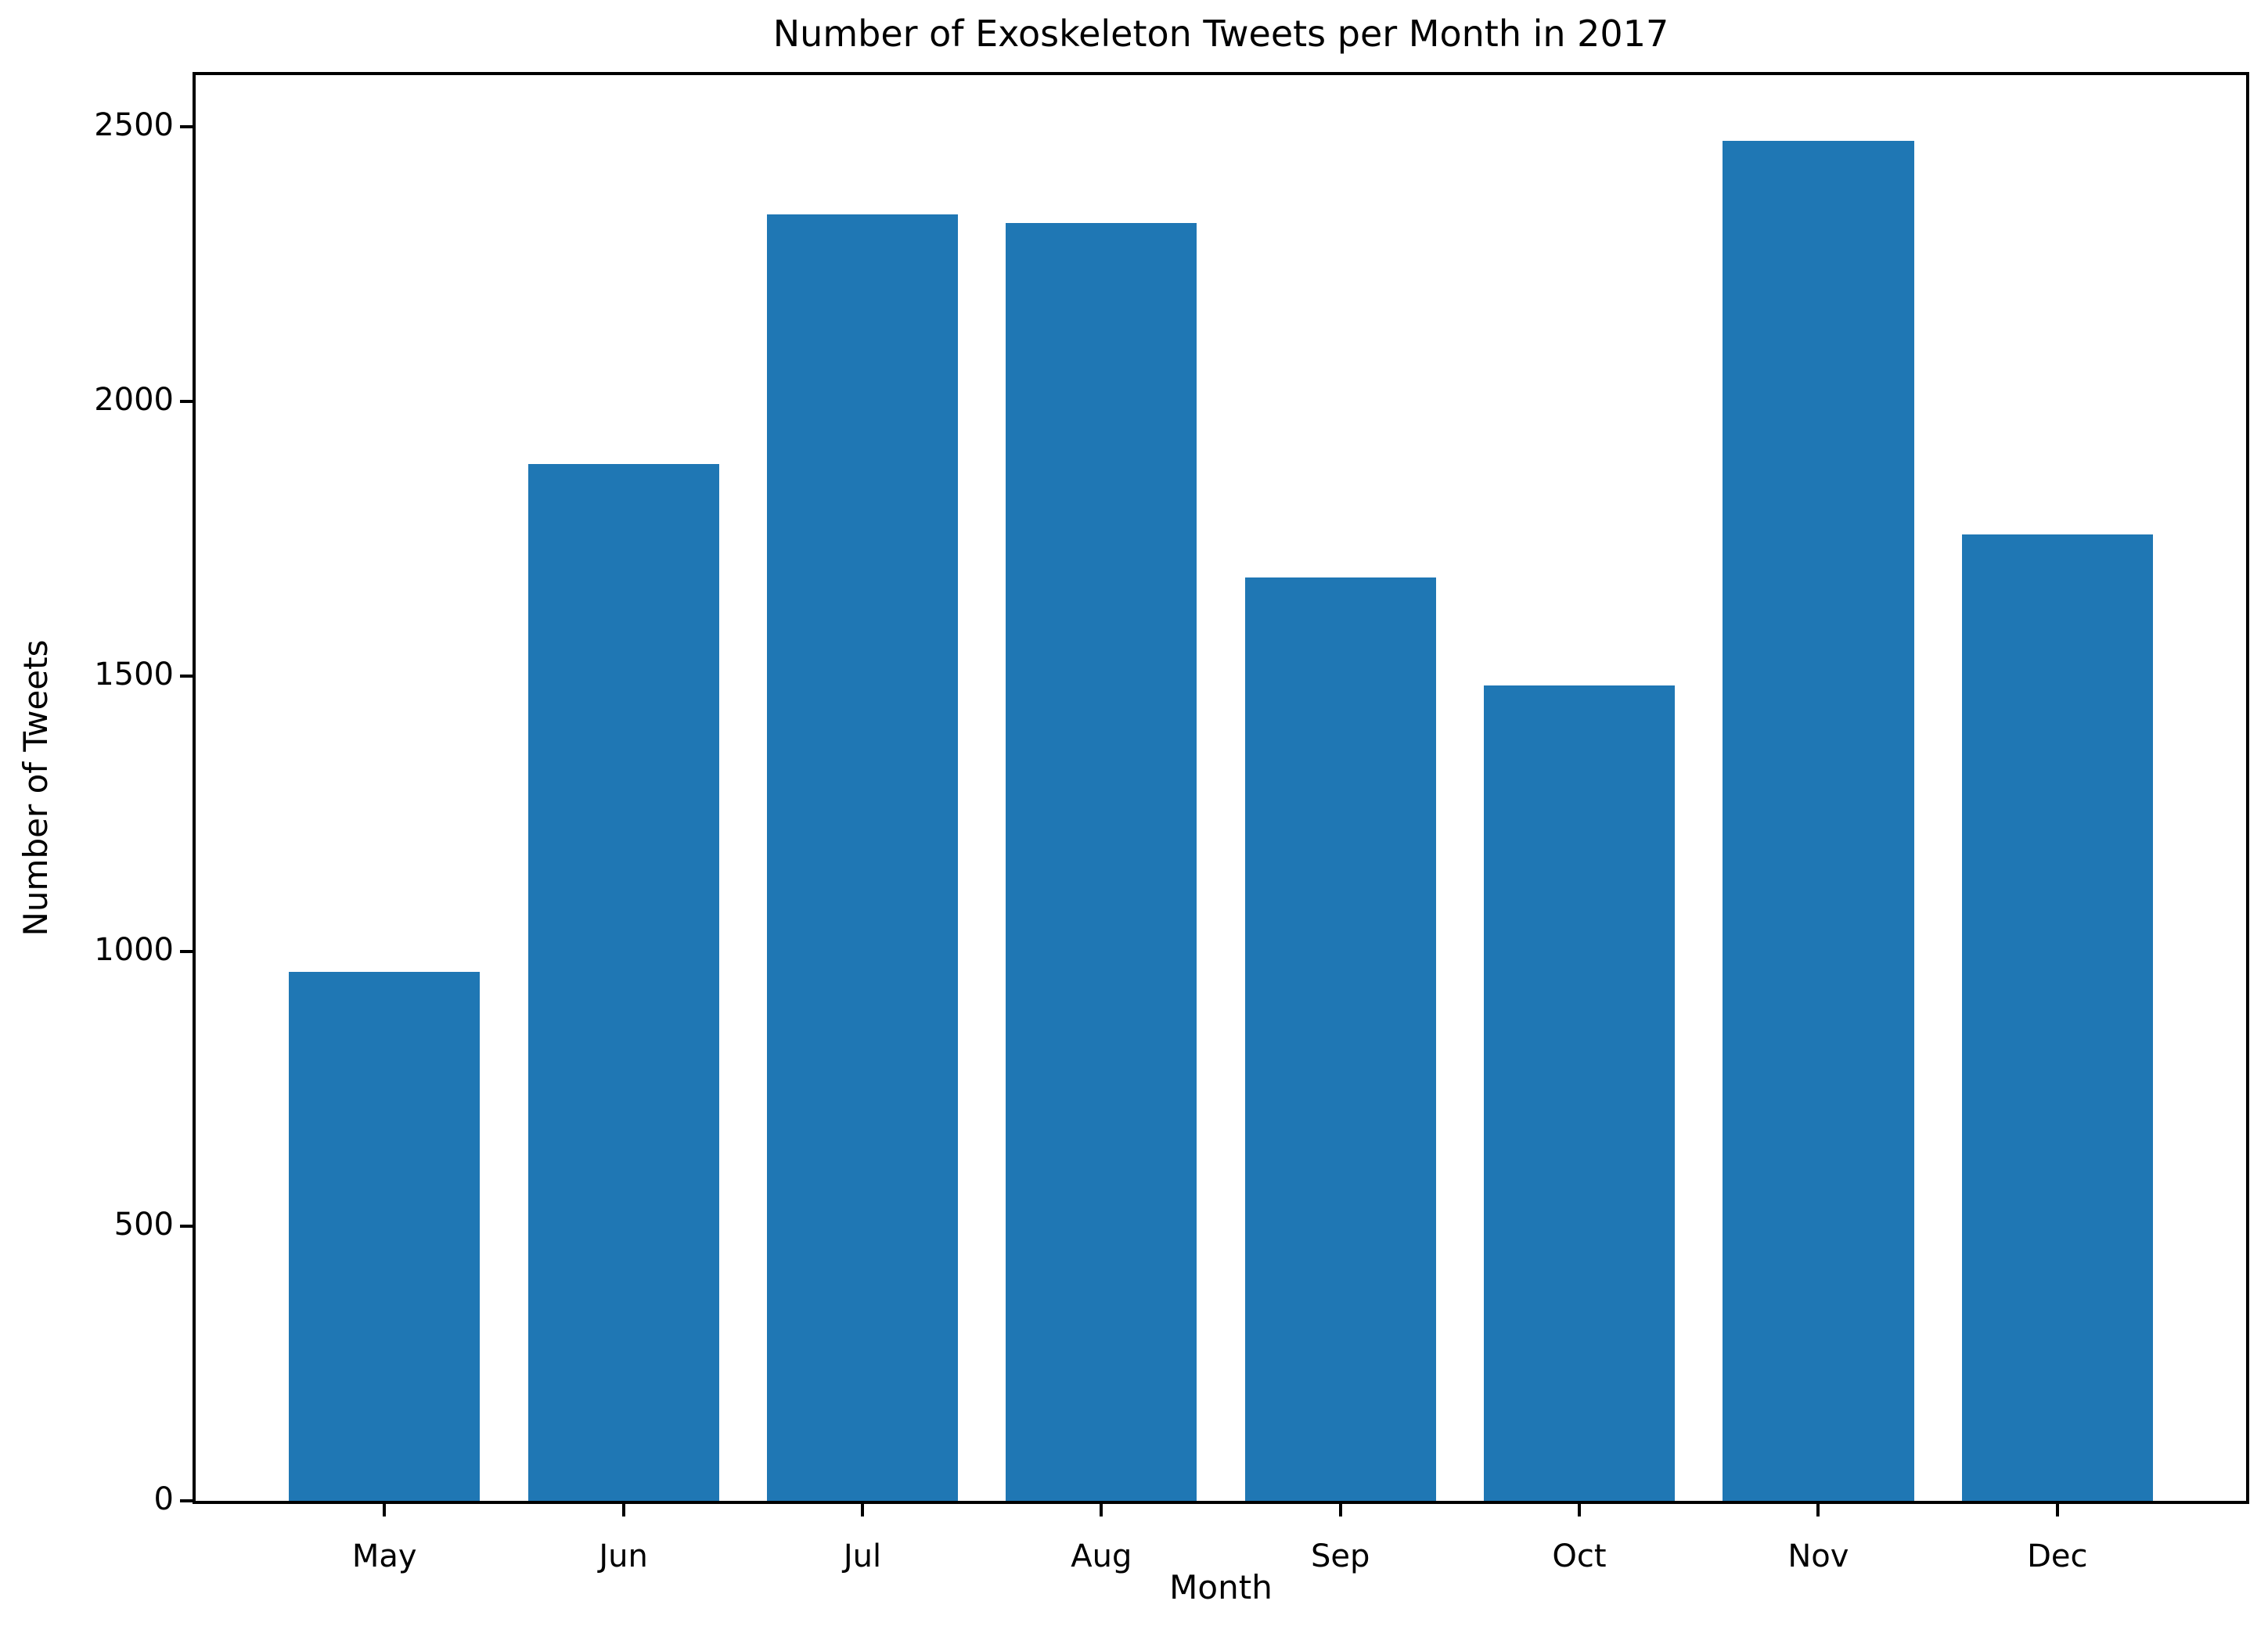 This screenshot has height=1637, width=2268. Describe the element at coordinates (134, 125) in the screenshot. I see `y-tick-label: 2500` at that location.